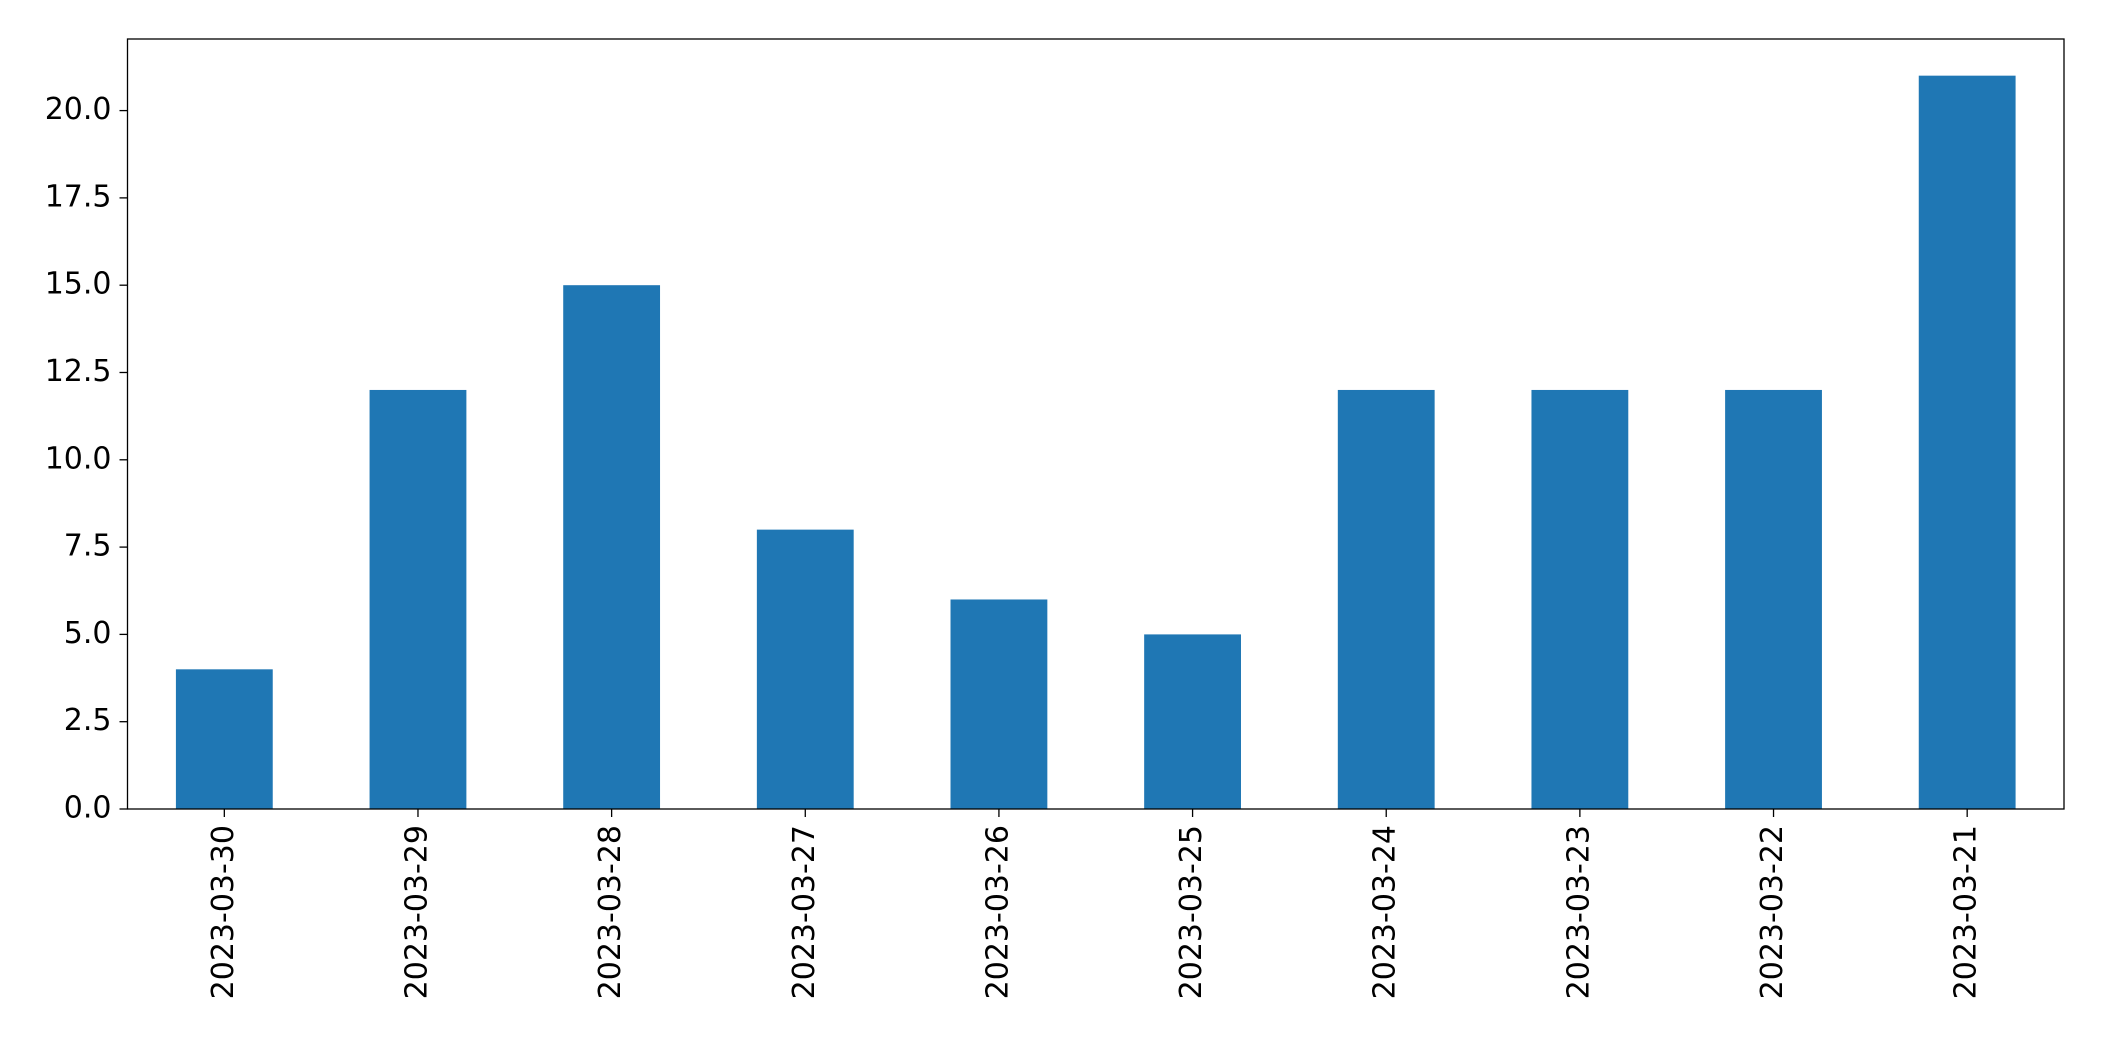 This screenshot has height=1061, width=2104. Describe the element at coordinates (78, 284) in the screenshot. I see `y-tick-label: 15.0` at that location.